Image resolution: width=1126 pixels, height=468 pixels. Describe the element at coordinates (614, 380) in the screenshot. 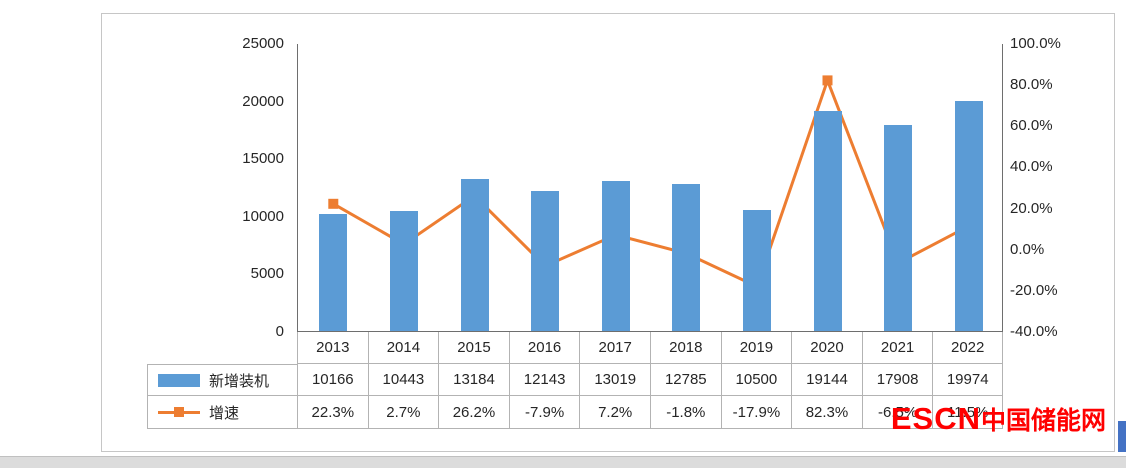

I see `capacity-cell-2017: 13019` at that location.